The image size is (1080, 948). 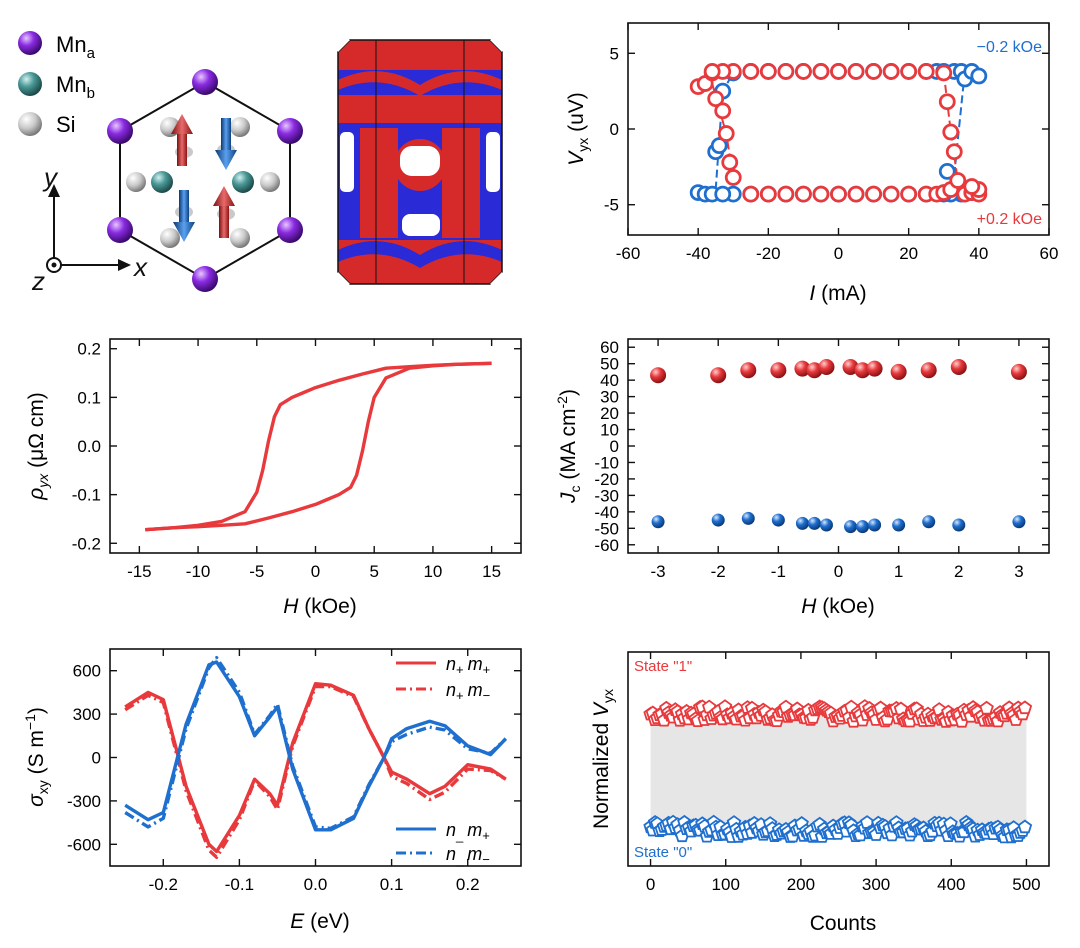 I want to click on y-axis-label: ρyx (μΩ cm), so click(x=38, y=446).